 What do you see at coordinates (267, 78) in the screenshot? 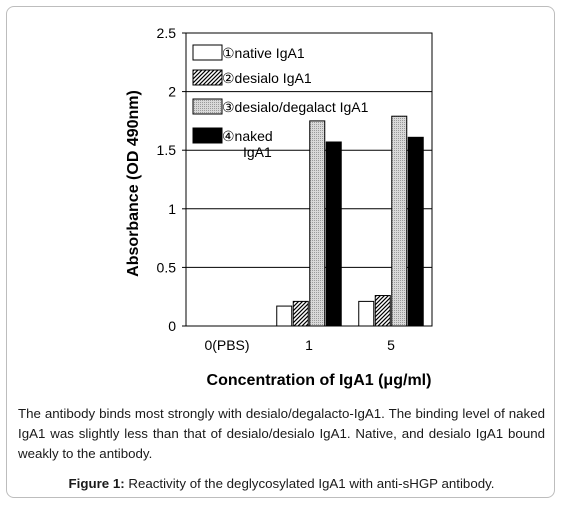
I see `legend-label: ②desialo IgA1` at bounding box center [267, 78].